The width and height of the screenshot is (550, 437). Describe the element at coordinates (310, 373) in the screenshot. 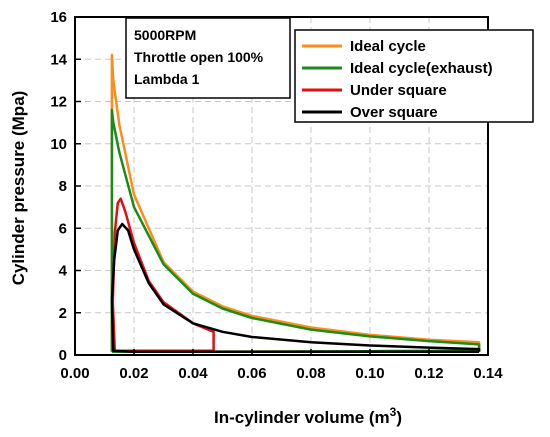

I see `x-tick-label: 0.08` at that location.